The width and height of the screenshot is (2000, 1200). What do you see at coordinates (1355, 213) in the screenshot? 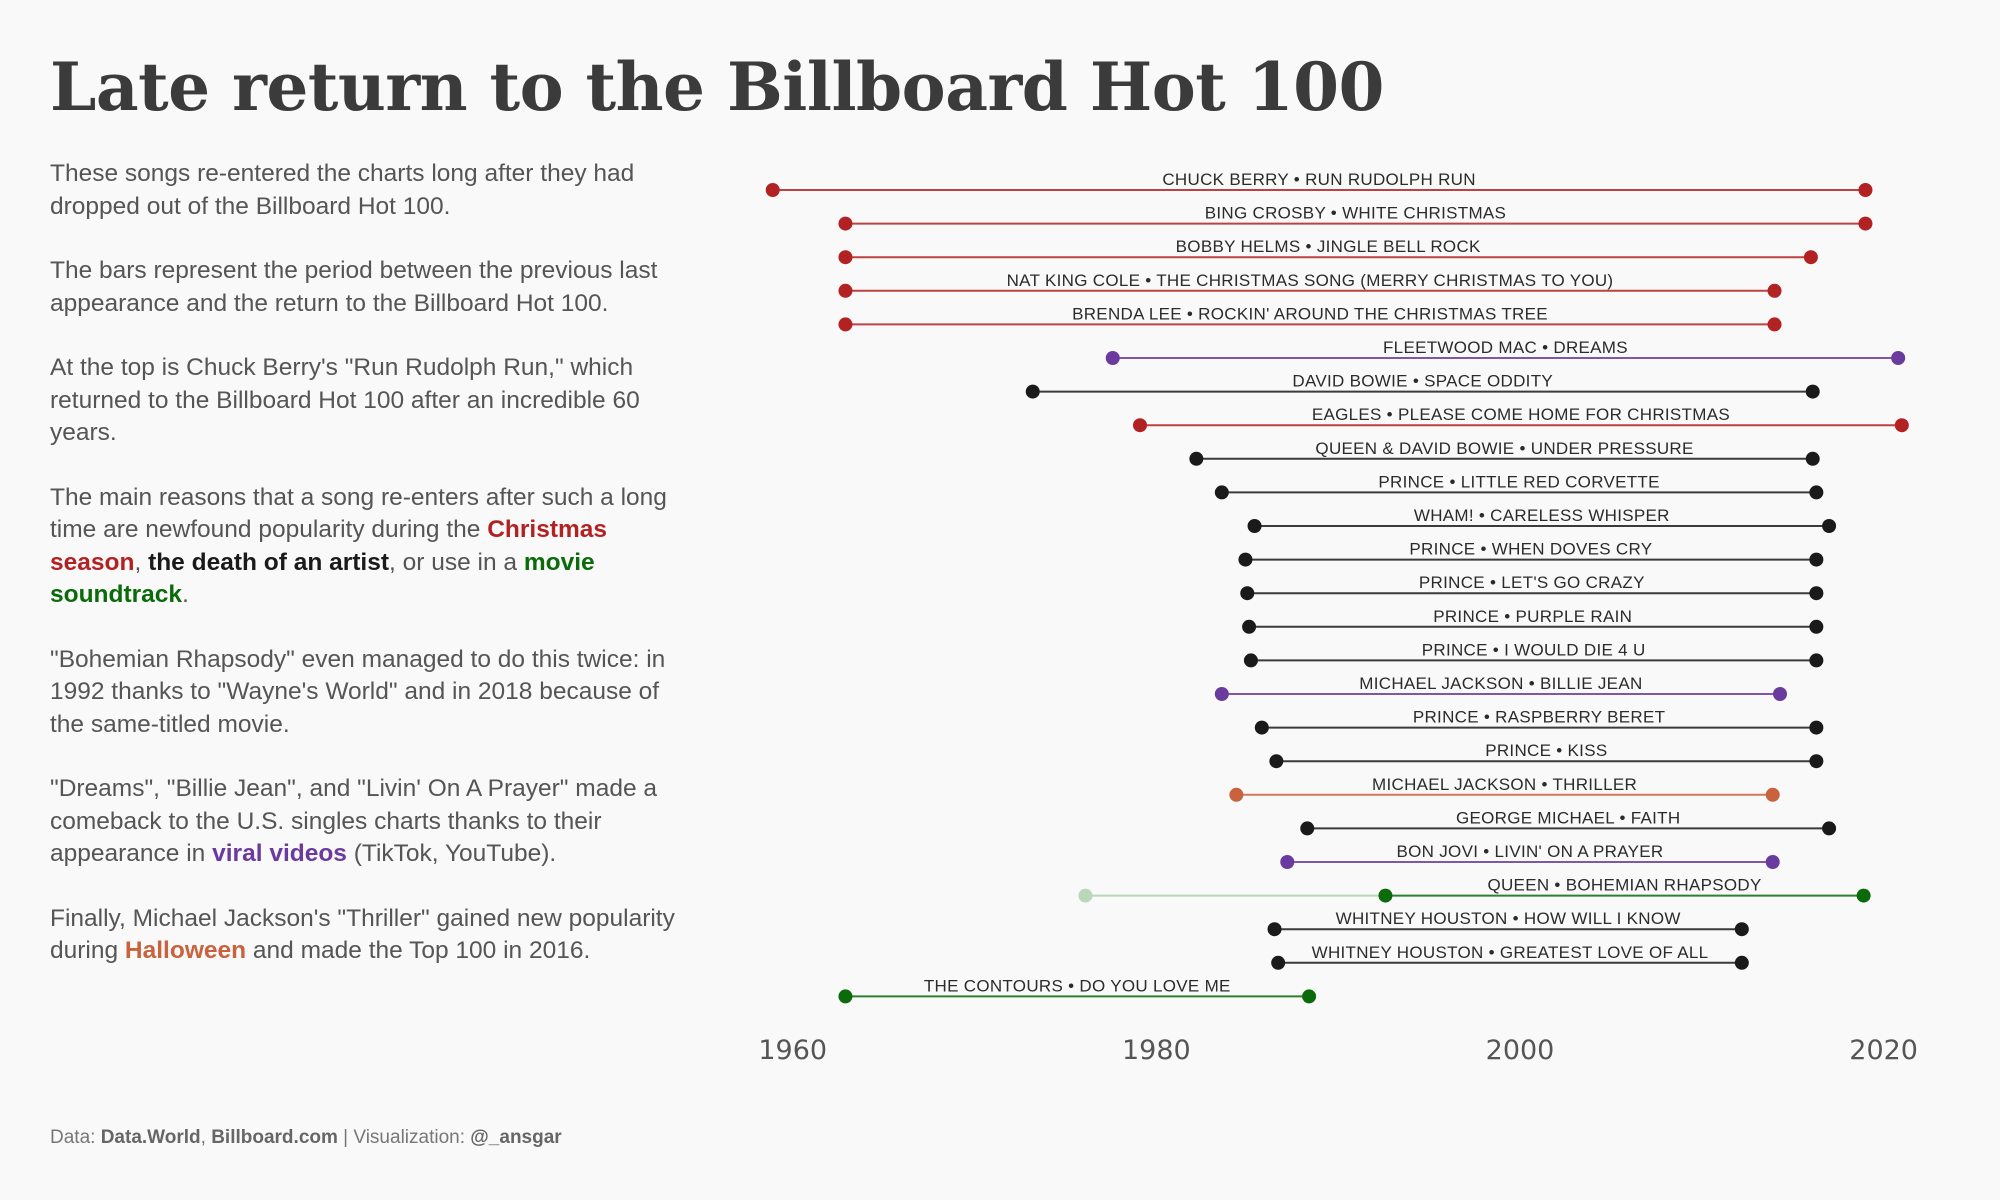
I see `song-label: BING CROSBY • WHITE CHRISTMAS` at bounding box center [1355, 213].